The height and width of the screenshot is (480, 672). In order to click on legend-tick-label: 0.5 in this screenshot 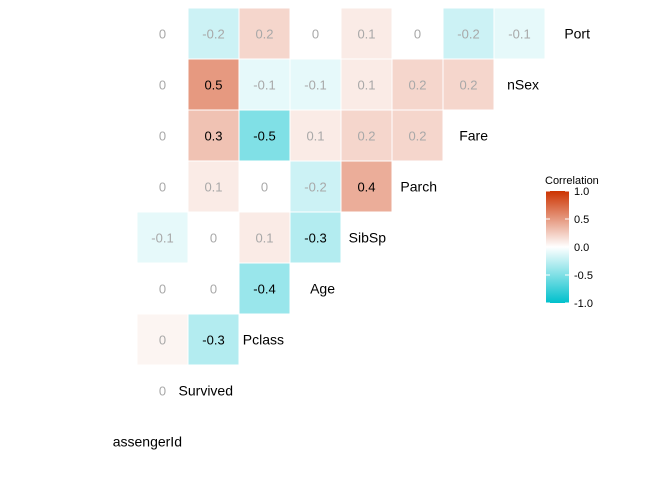, I will do `click(581, 220)`.